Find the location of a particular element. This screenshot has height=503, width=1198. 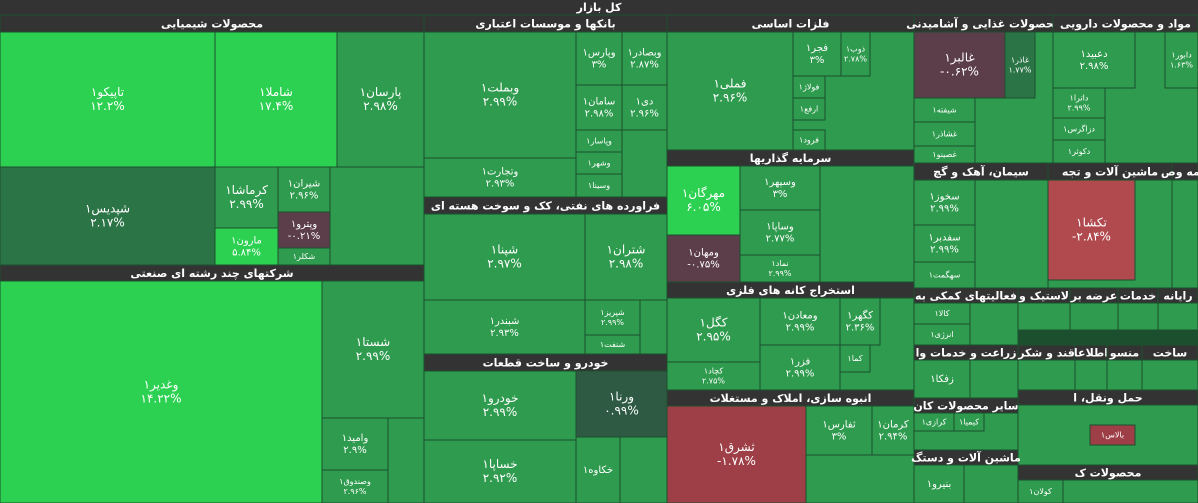

stock-name: شپدیس۱ is located at coordinates (107, 208).